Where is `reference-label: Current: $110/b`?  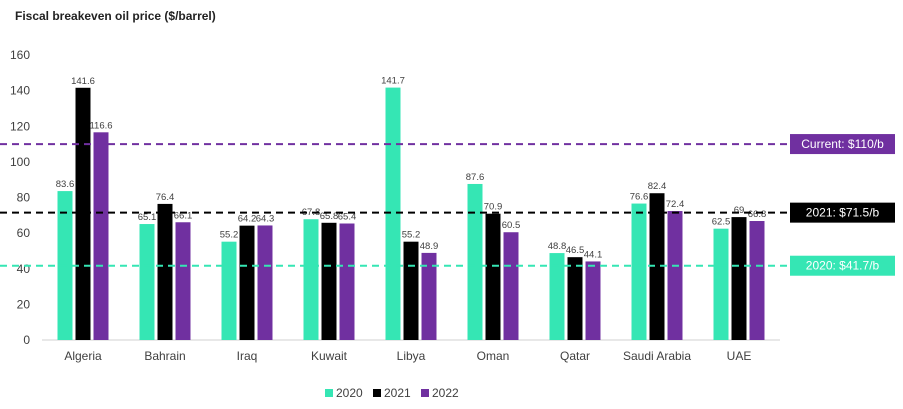
reference-label: Current: $110/b is located at coordinates (842, 144).